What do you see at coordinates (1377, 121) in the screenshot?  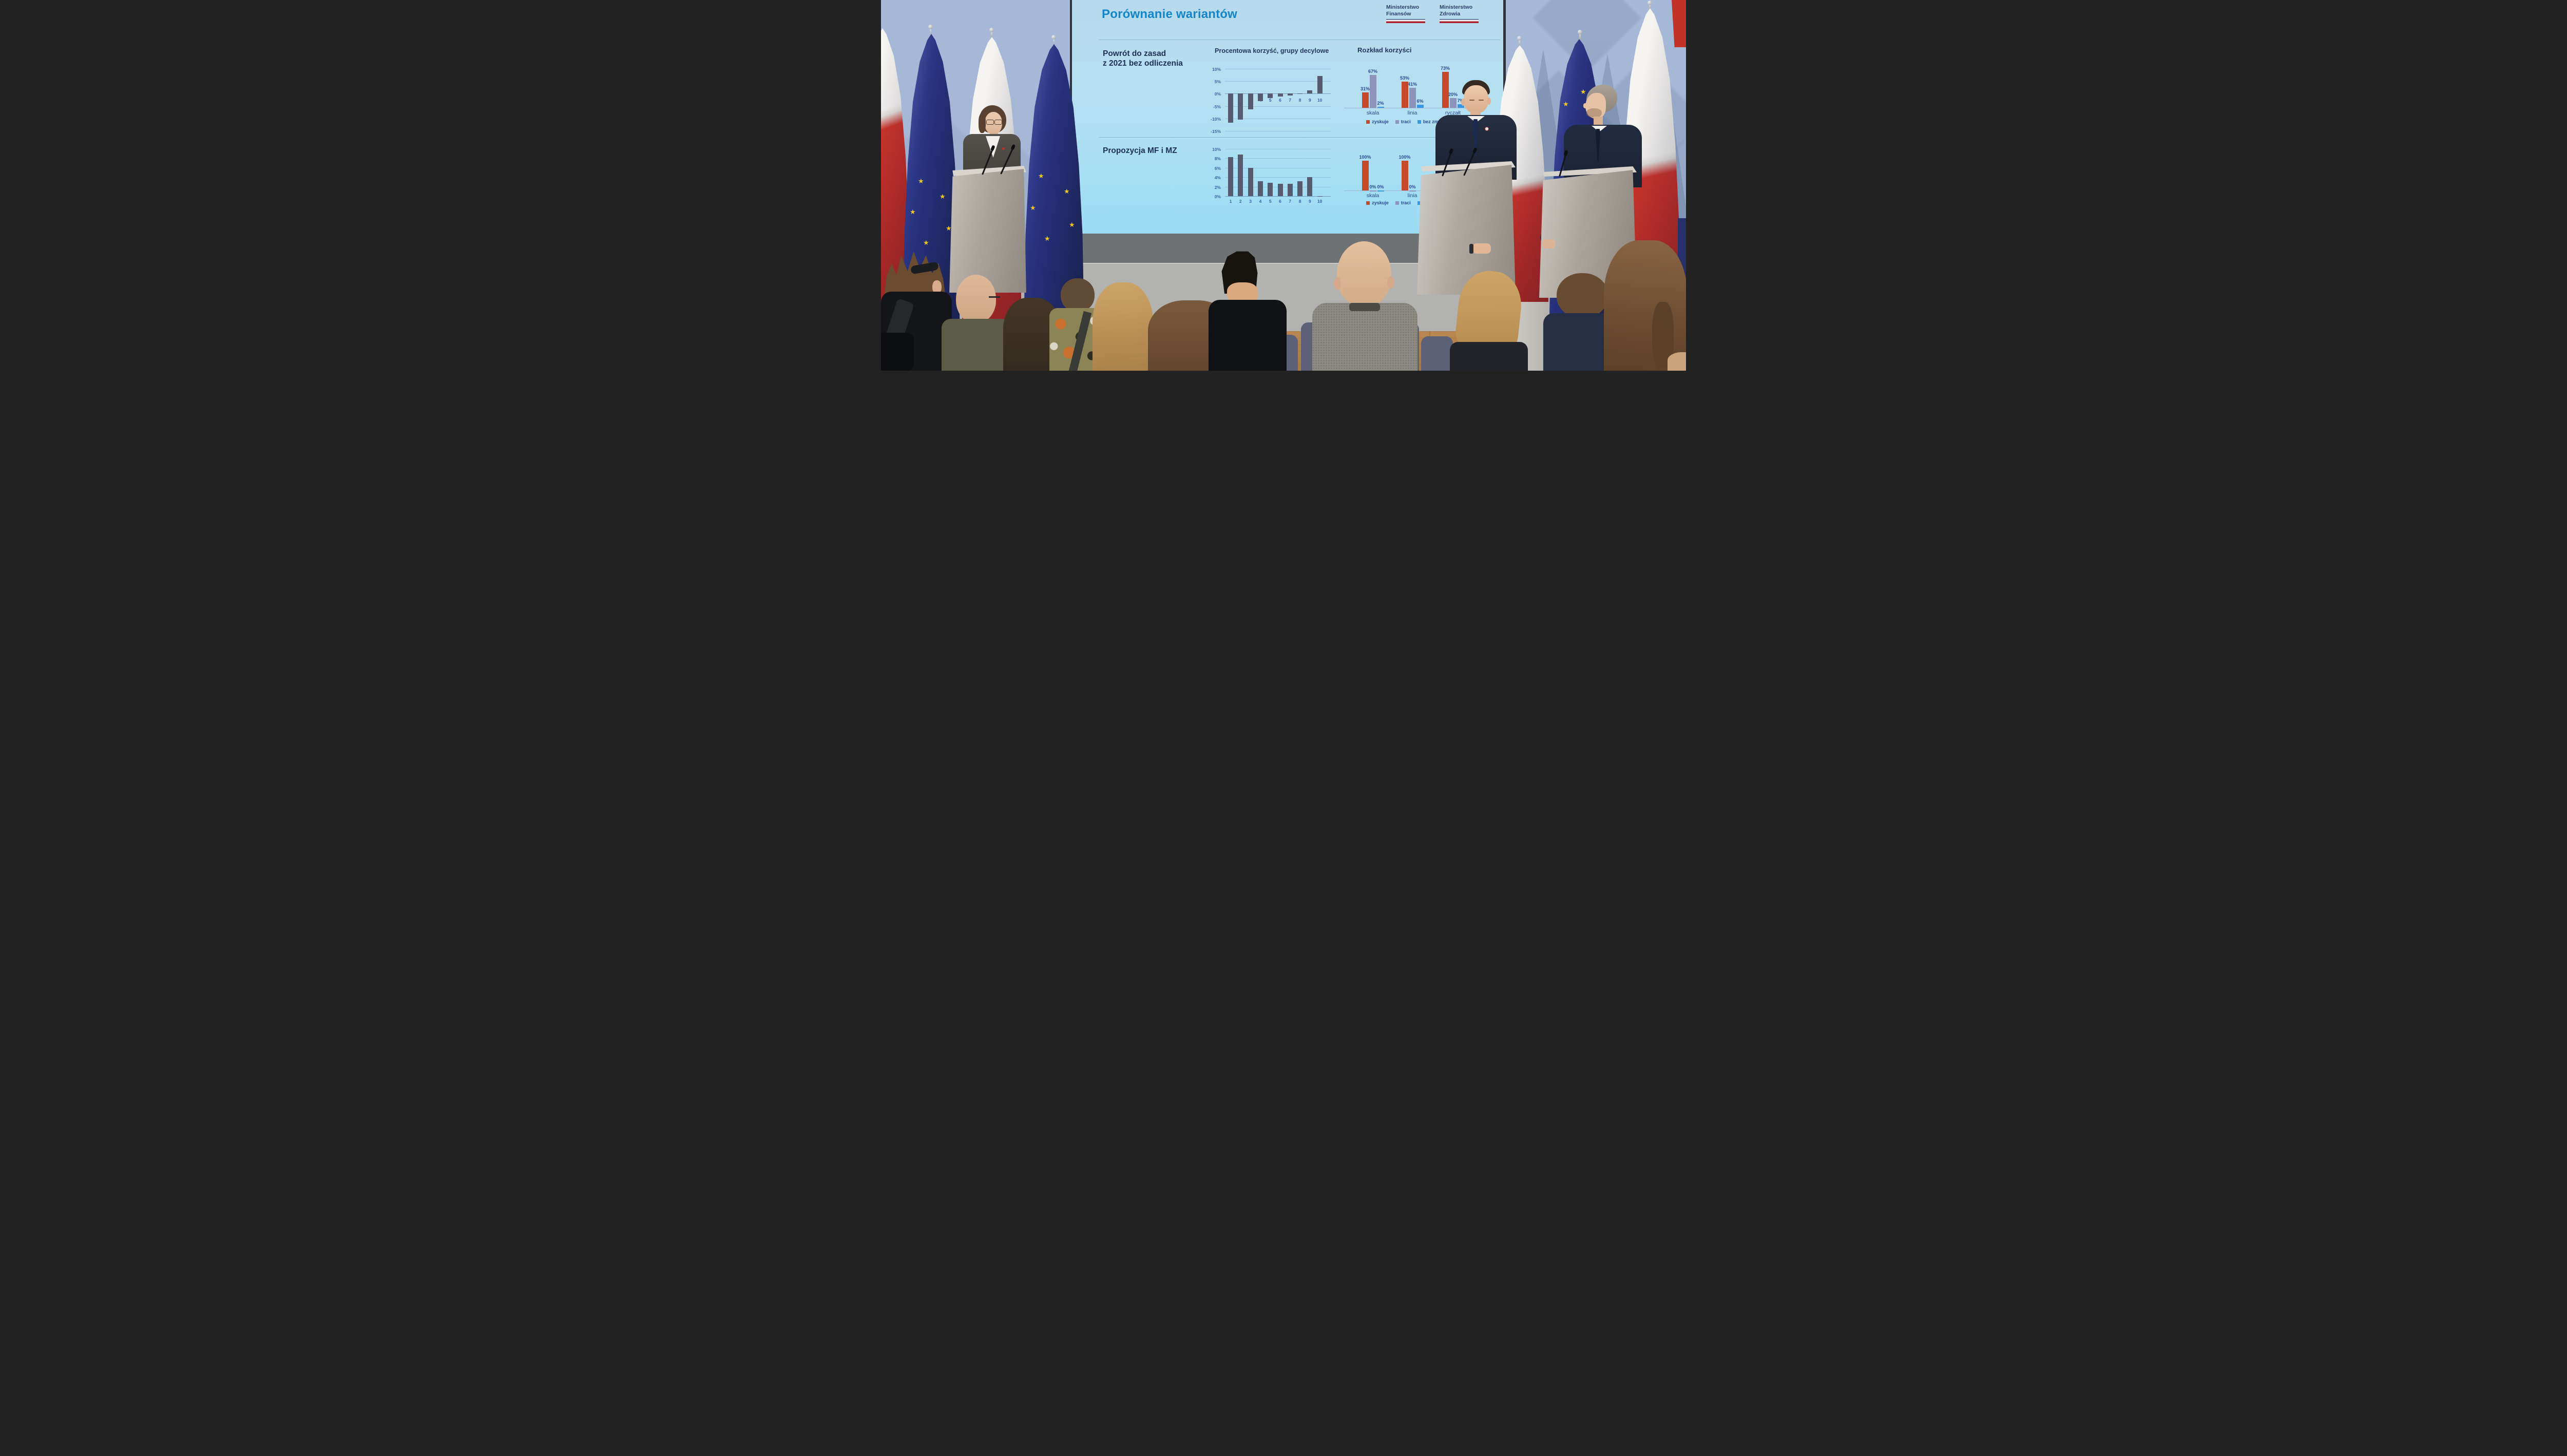 I see `legend-item: zyskuje` at bounding box center [1377, 121].